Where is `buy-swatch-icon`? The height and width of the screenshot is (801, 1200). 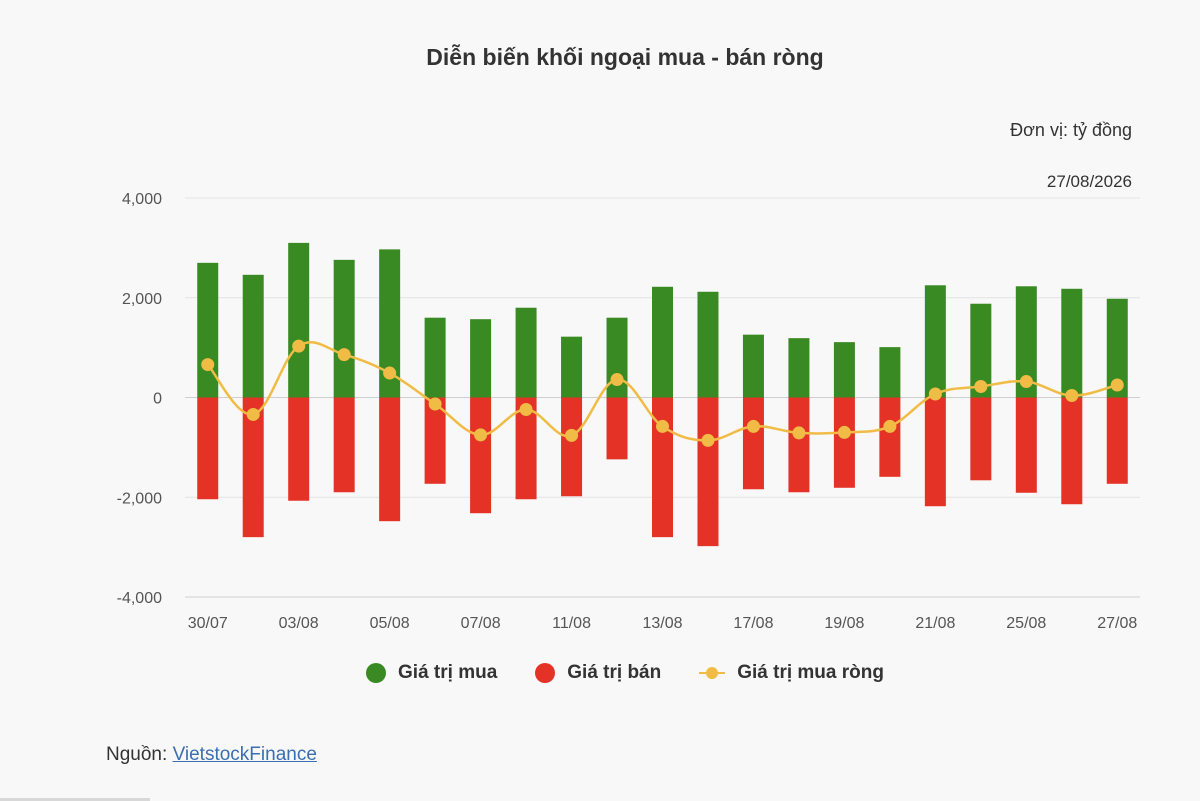
buy-swatch-icon is located at coordinates (376, 673).